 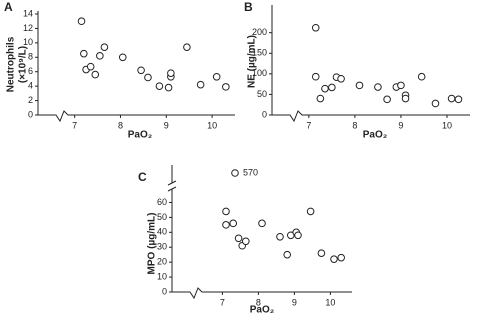 I want to click on y-tick-label: 2, so click(x=30, y=100).